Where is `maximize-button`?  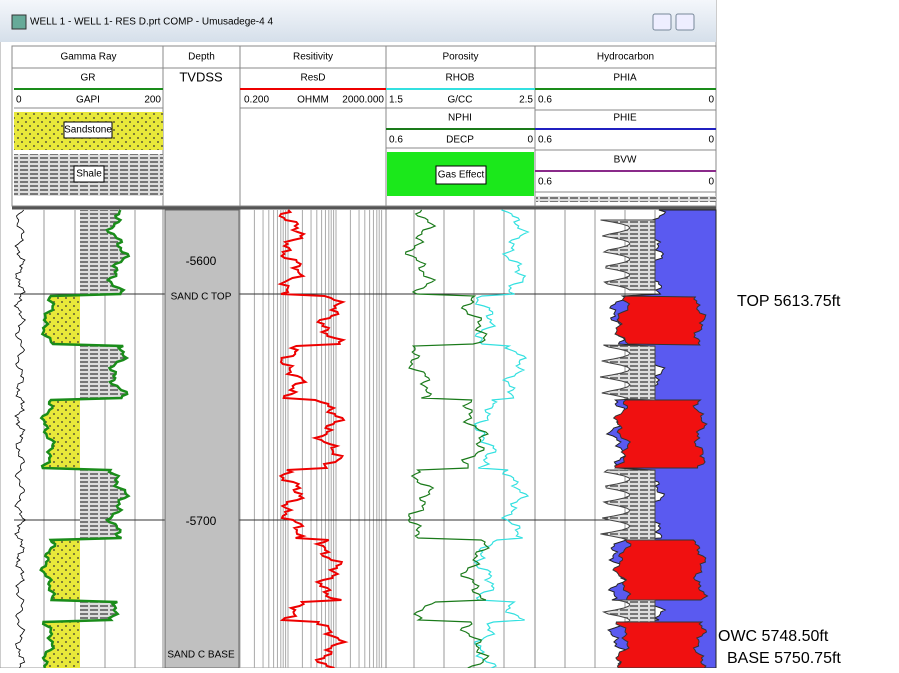
maximize-button is located at coordinates (685, 22).